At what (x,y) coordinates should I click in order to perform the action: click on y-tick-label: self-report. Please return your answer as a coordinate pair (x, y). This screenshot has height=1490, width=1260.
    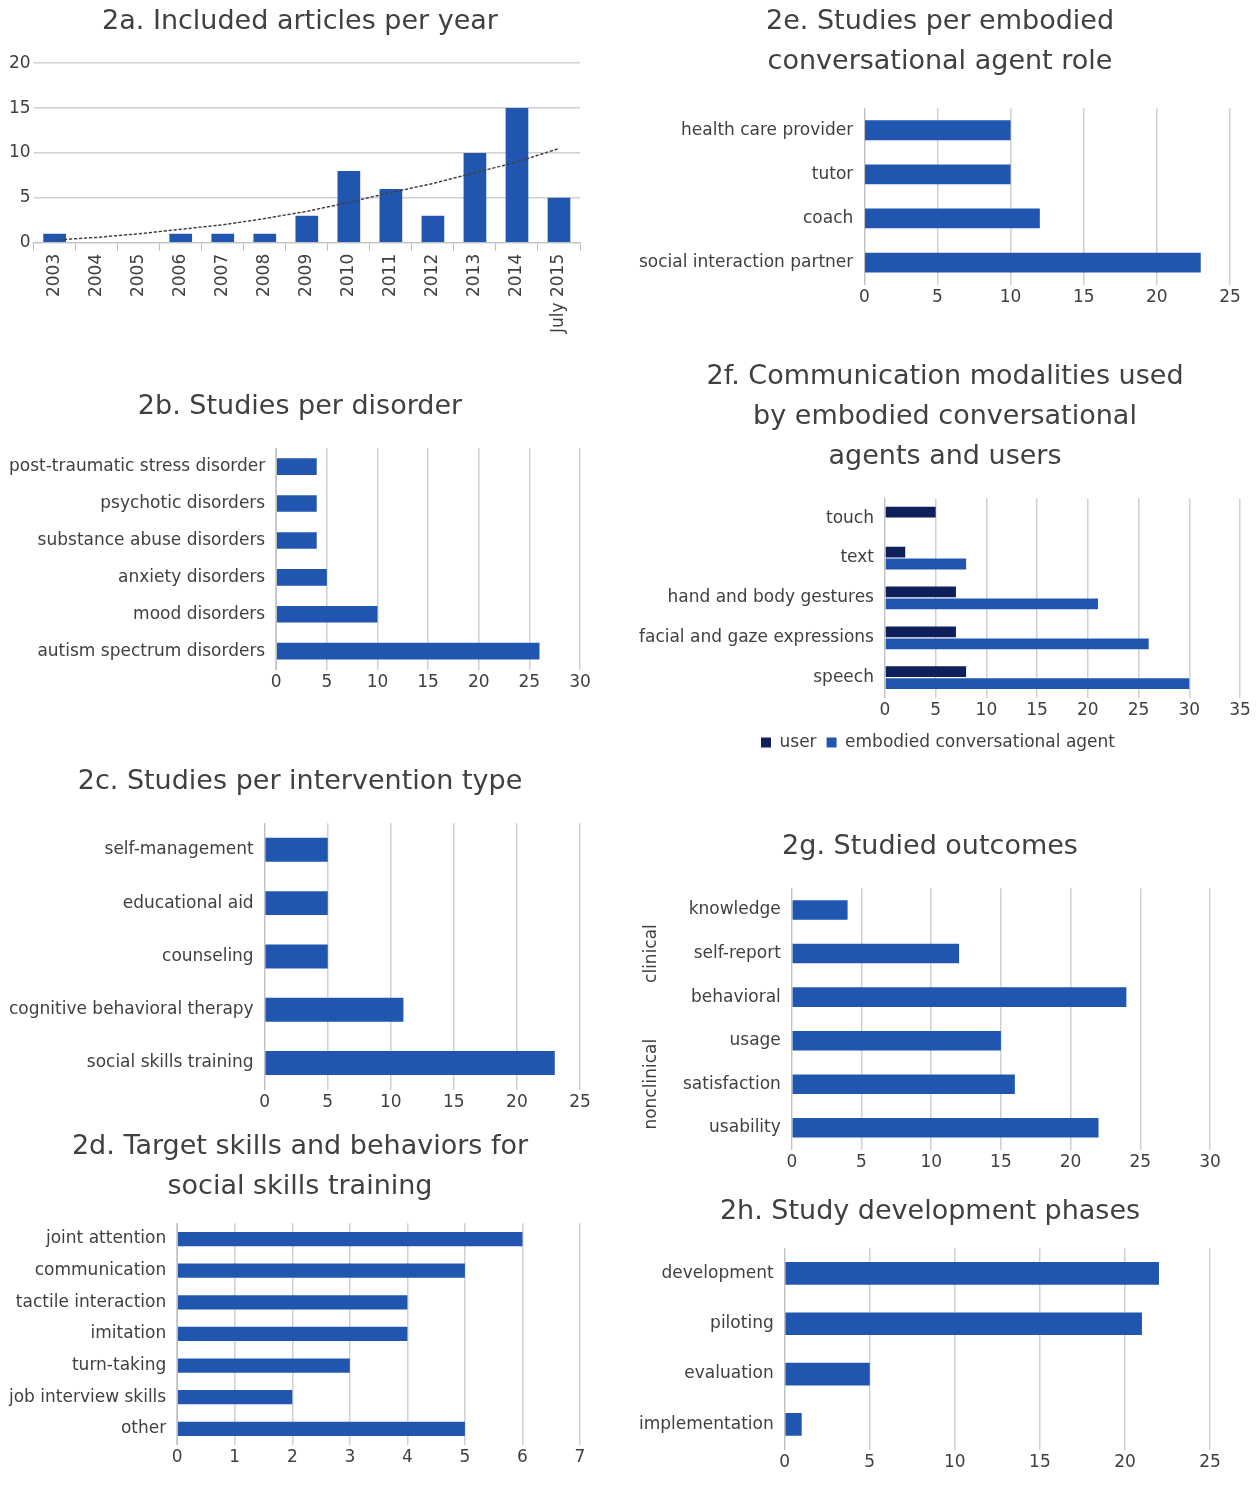
    Looking at the image, I should click on (737, 951).